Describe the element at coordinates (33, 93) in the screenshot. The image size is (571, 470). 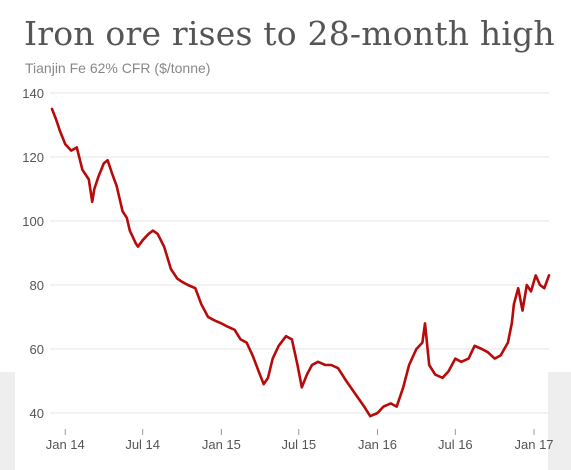
I see `y-tick-label: 140` at that location.